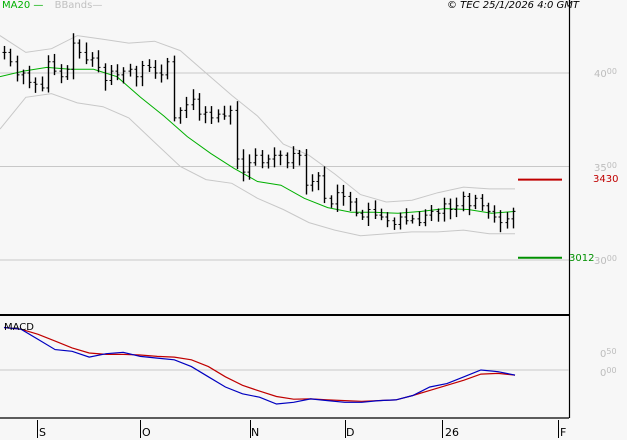 Image resolution: width=627 pixels, height=440 pixels. What do you see at coordinates (23, 5) in the screenshot?
I see `legend-ma20: MA20 —` at bounding box center [23, 5].